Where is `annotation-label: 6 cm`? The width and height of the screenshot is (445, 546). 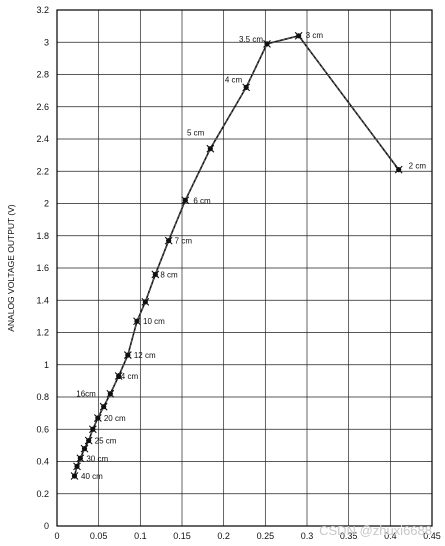 annotation-label: 6 cm is located at coordinates (202, 200).